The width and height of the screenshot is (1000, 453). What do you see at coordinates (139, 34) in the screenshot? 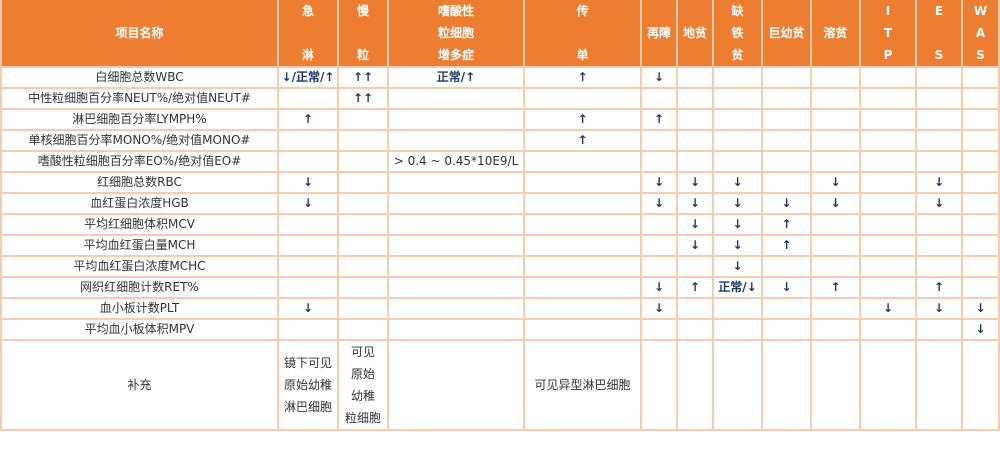
I see `header-item-name: 项目名称` at bounding box center [139, 34].